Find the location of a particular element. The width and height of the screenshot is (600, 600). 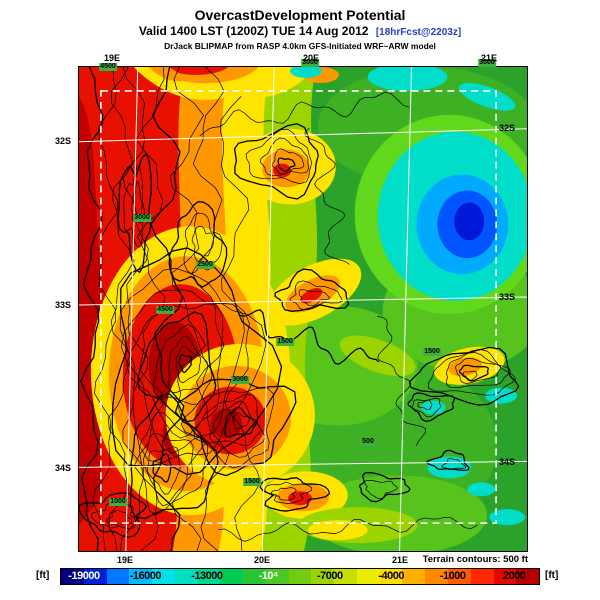

terrain-contour-label: 2500 is located at coordinates (205, 265).